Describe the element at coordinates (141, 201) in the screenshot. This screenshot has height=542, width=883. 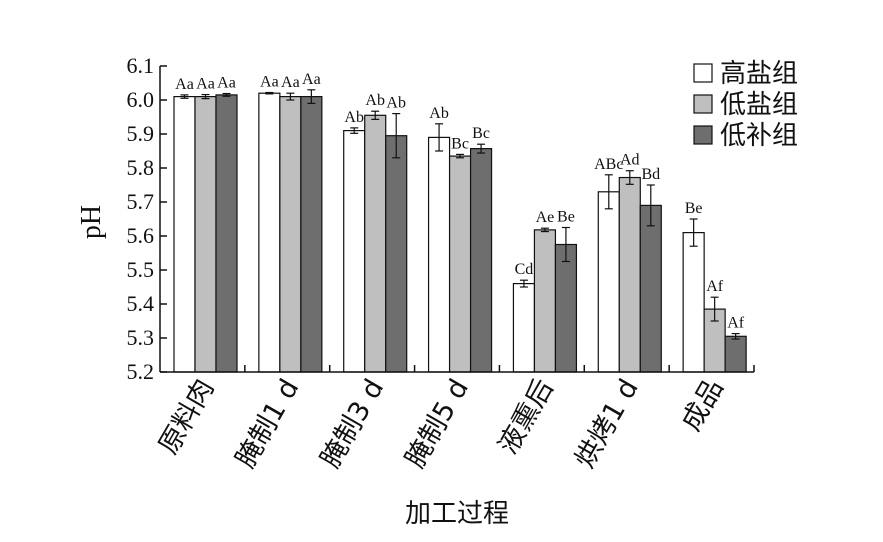
I see `y-tick-label: 5.7` at that location.